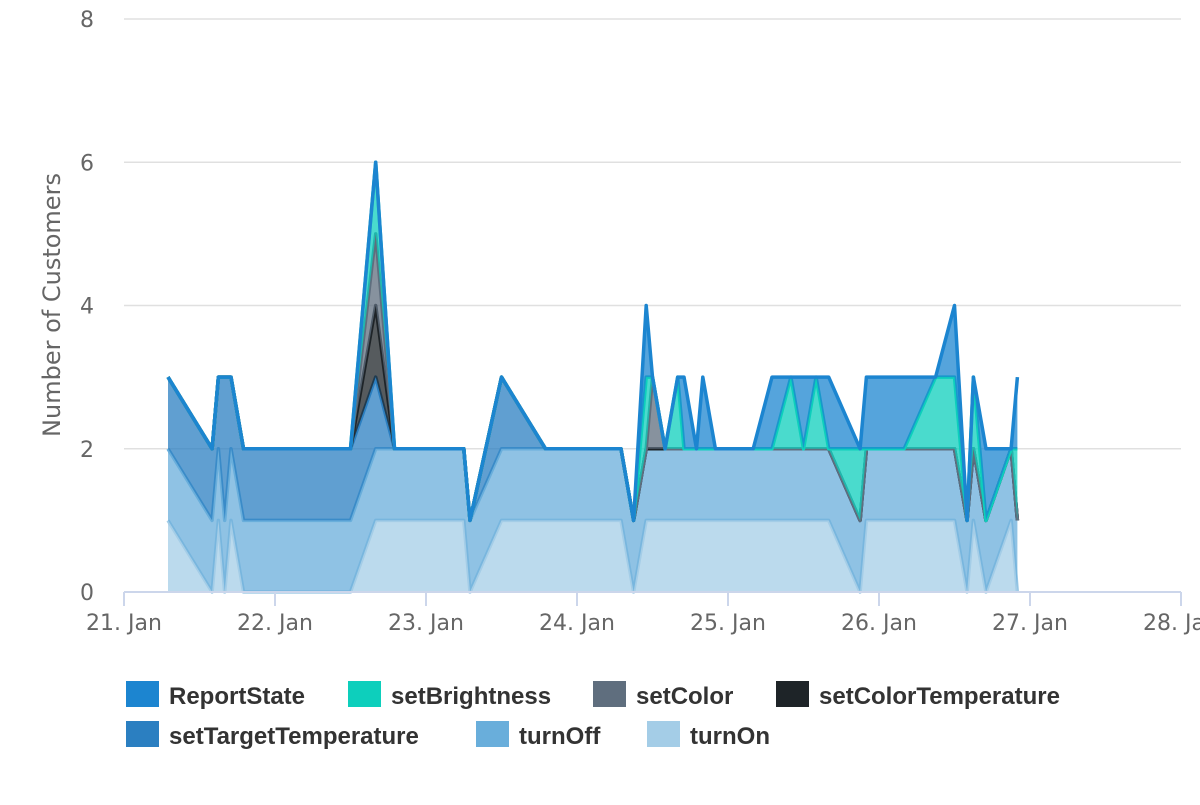  I want to click on x-tick-label: 23. Jan, so click(426, 623).